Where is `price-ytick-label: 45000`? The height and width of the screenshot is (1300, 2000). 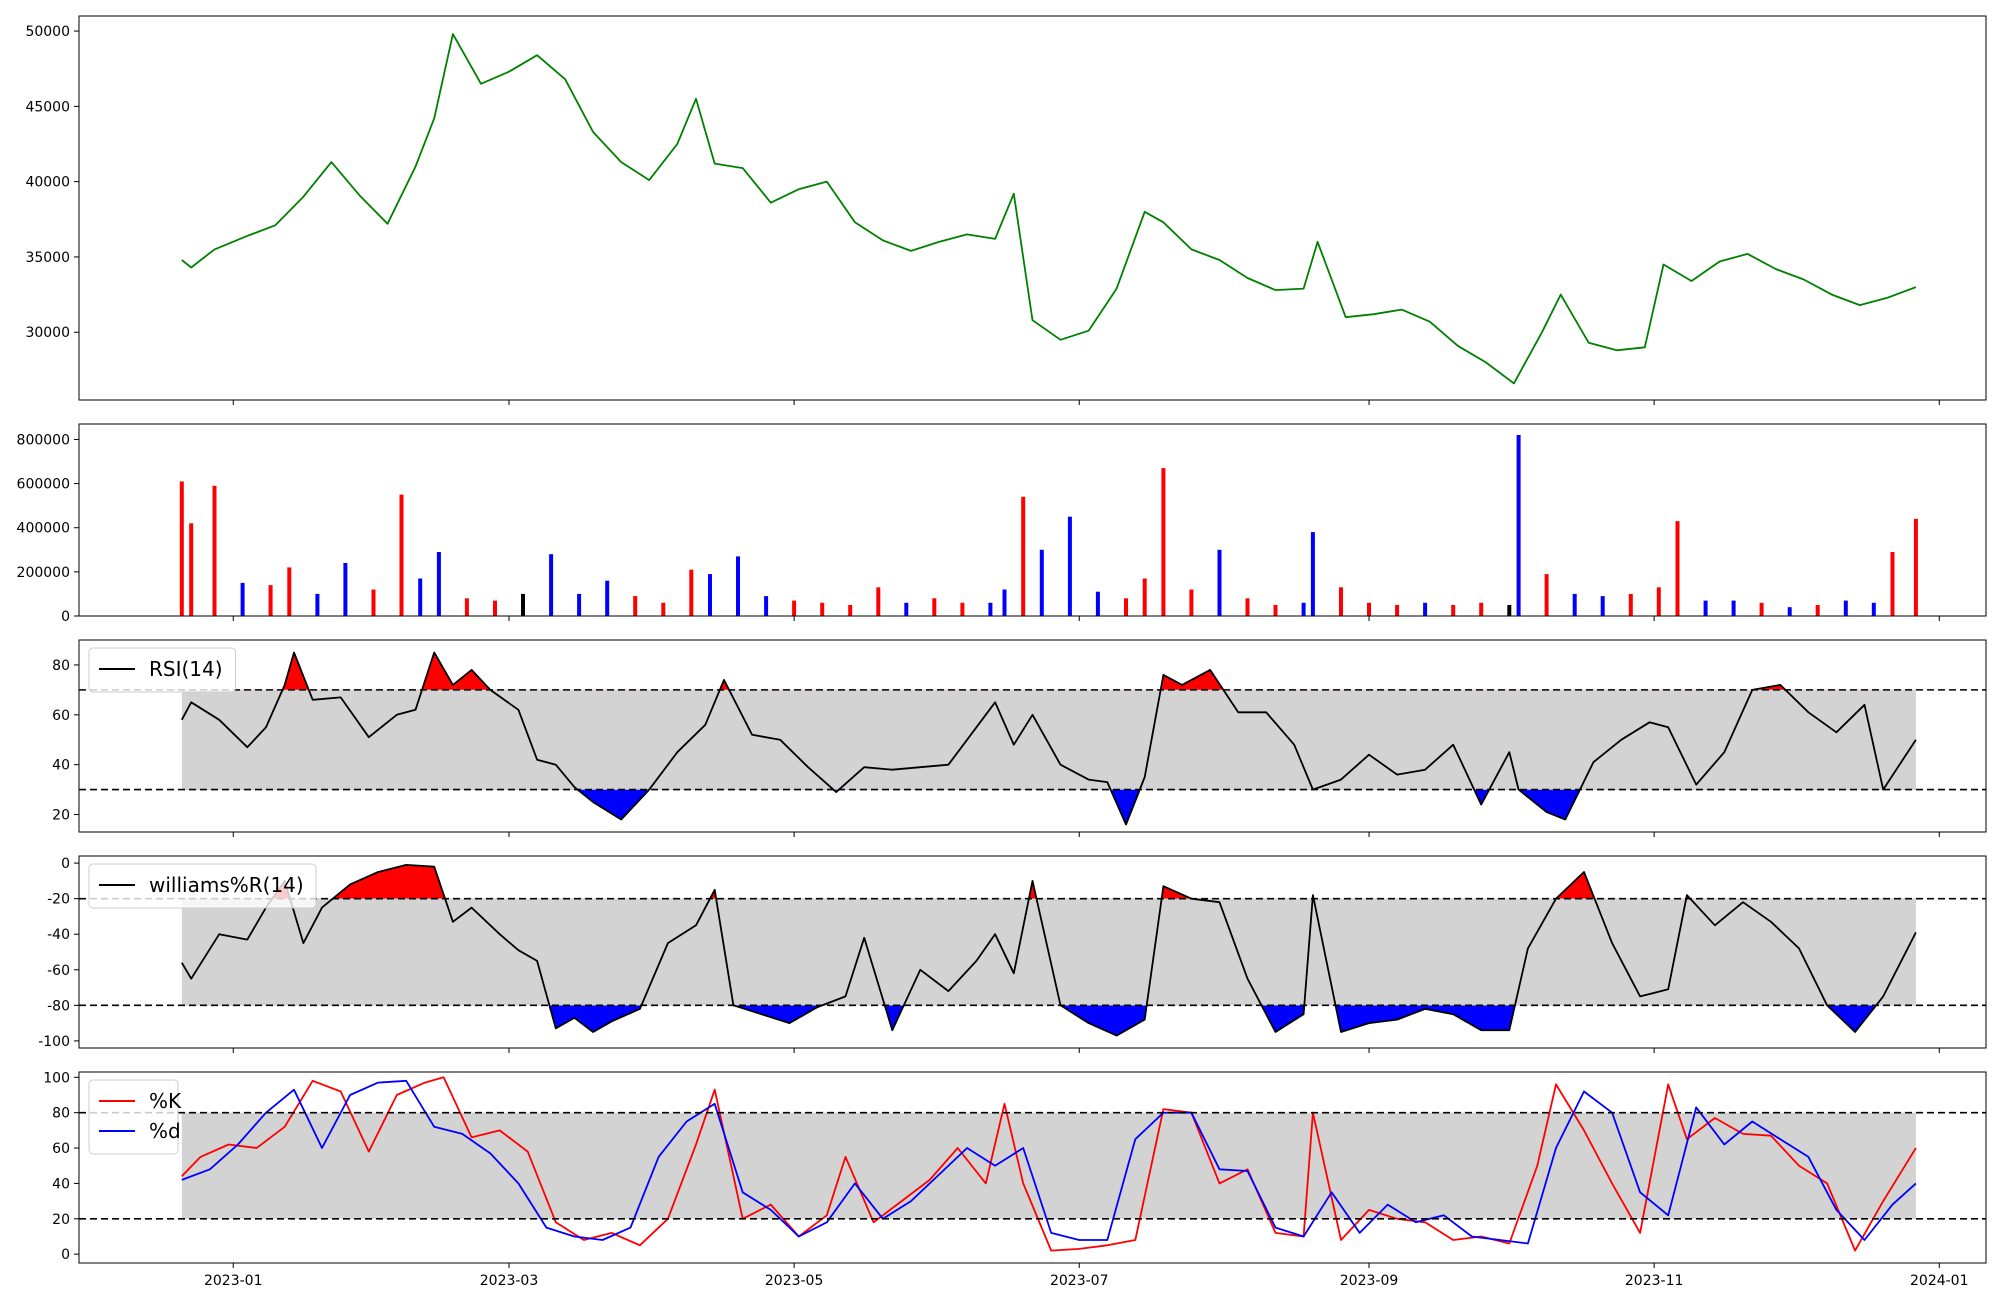 price-ytick-label: 45000 is located at coordinates (47, 107).